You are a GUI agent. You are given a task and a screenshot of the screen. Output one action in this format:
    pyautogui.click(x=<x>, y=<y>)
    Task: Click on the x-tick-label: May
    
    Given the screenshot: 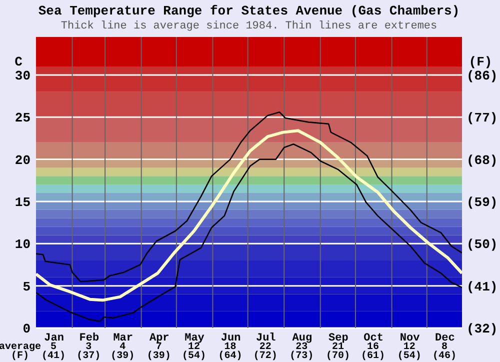 What is the action you would take?
    pyautogui.click(x=194, y=338)
    